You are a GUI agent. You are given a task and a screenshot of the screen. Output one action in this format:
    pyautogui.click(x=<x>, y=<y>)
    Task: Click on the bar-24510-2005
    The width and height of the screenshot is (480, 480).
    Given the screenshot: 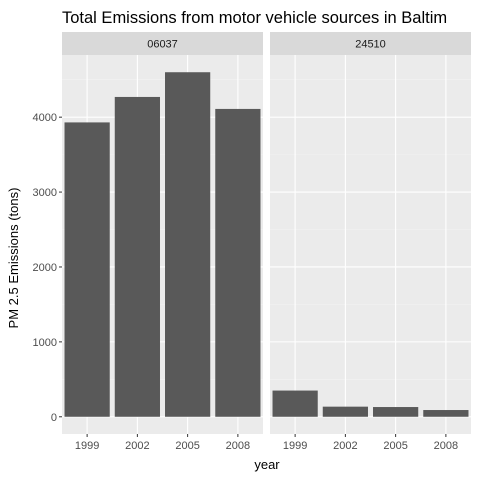 What is the action you would take?
    pyautogui.click(x=396, y=412)
    